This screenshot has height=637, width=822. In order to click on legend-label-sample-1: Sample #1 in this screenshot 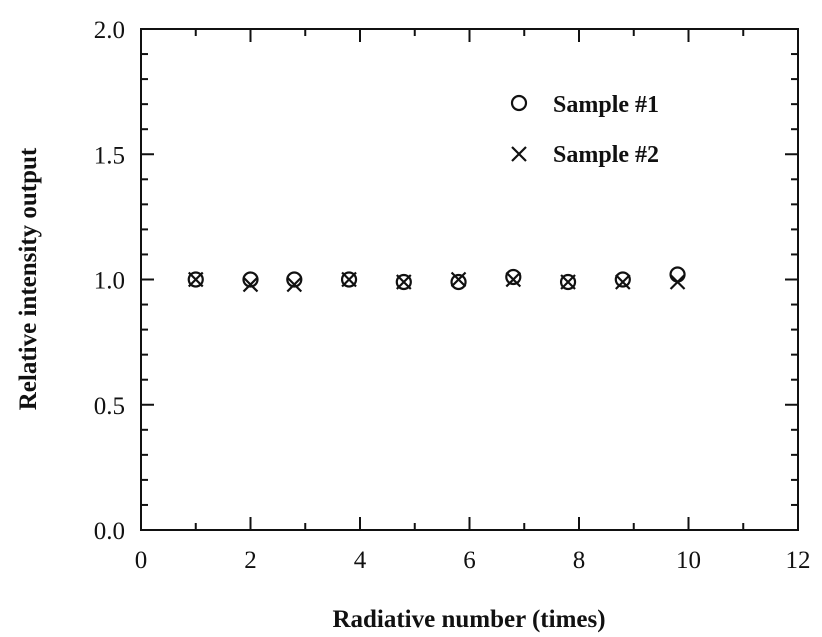, I will do `click(606, 105)`.